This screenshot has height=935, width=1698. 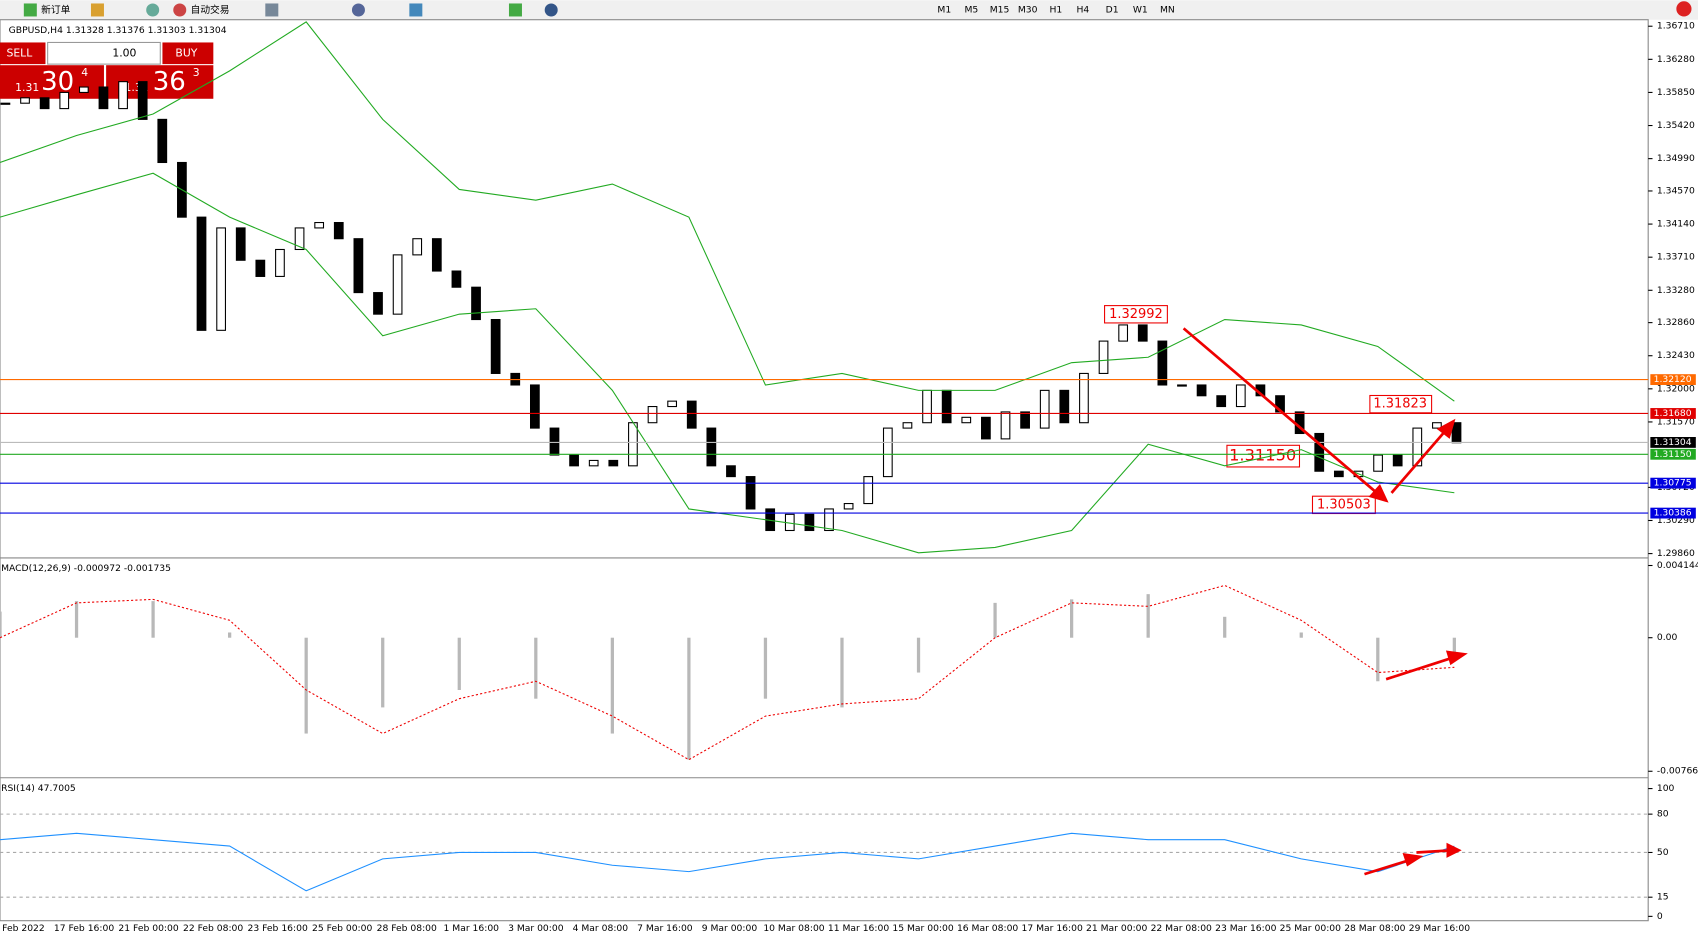 What do you see at coordinates (1676, 520) in the screenshot?
I see `y-tick-label: 1.30290` at bounding box center [1676, 520].